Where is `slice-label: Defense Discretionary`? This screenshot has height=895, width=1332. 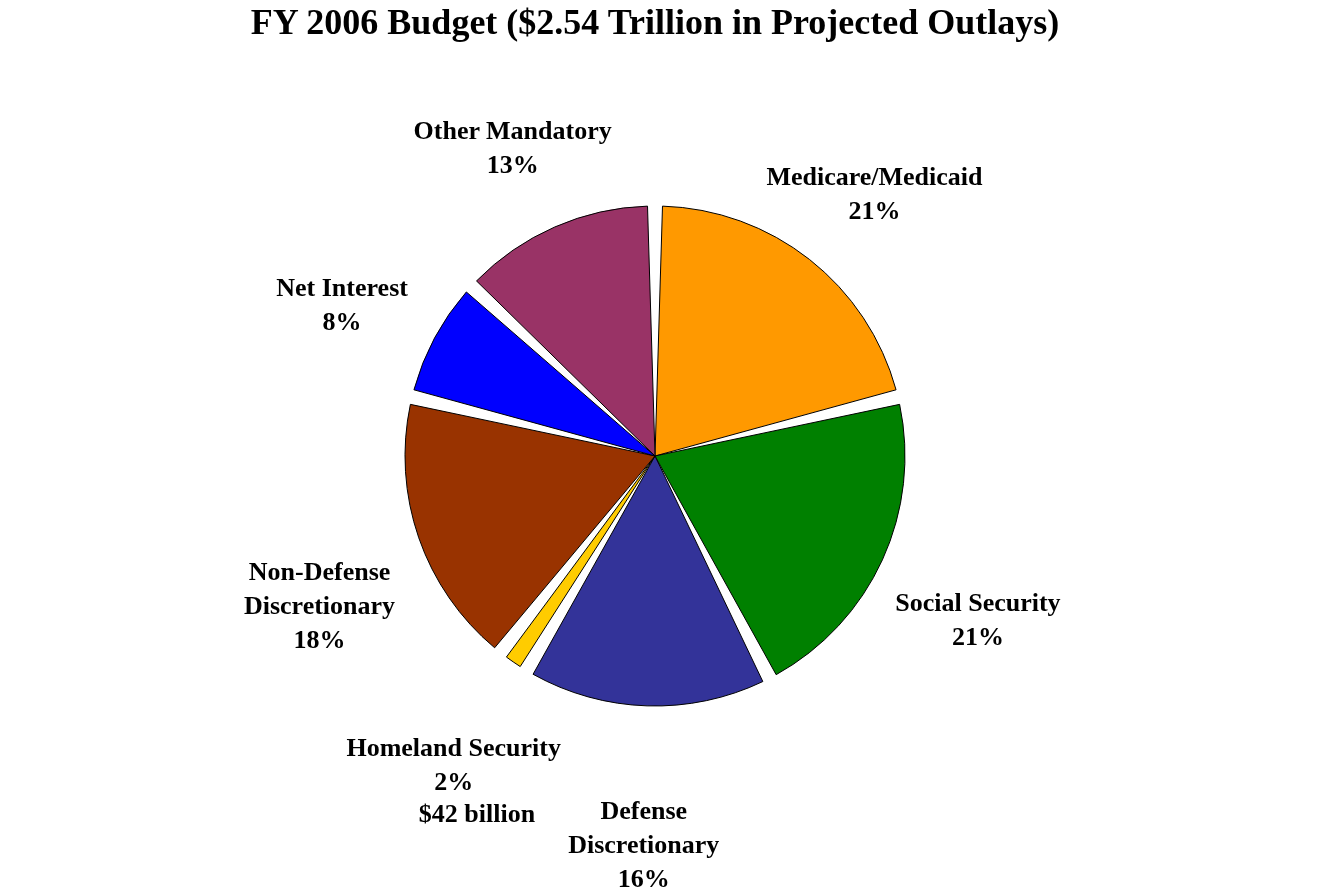
slice-label: Defense Discretionary is located at coordinates (644, 827).